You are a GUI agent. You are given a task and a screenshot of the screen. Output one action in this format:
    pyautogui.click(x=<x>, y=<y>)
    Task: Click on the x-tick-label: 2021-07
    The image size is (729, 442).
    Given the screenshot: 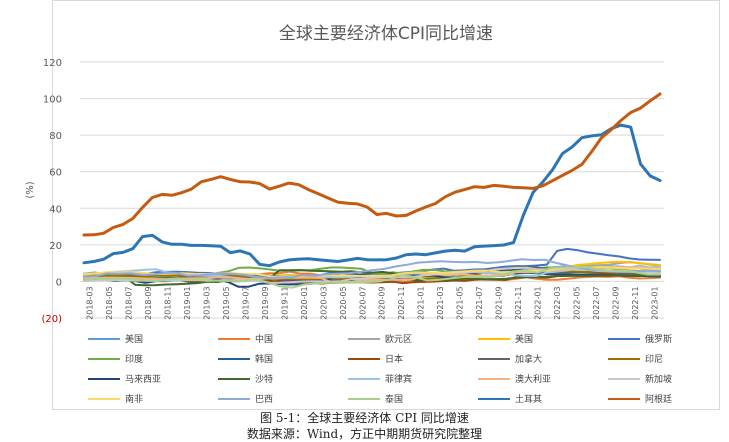 What is the action you would take?
    pyautogui.click(x=479, y=302)
    